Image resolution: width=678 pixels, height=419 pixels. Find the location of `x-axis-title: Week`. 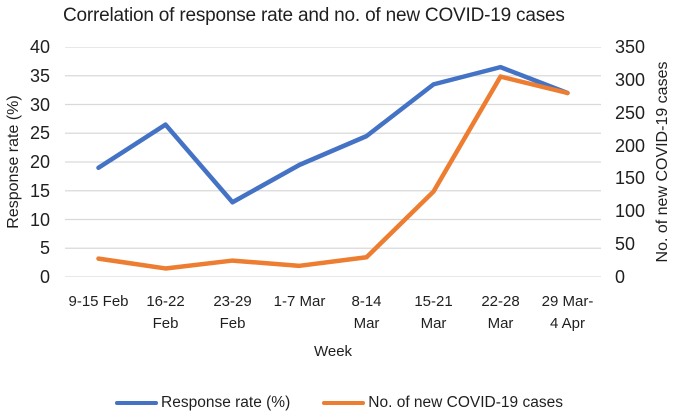

x-axis-title: Week is located at coordinates (333, 351).